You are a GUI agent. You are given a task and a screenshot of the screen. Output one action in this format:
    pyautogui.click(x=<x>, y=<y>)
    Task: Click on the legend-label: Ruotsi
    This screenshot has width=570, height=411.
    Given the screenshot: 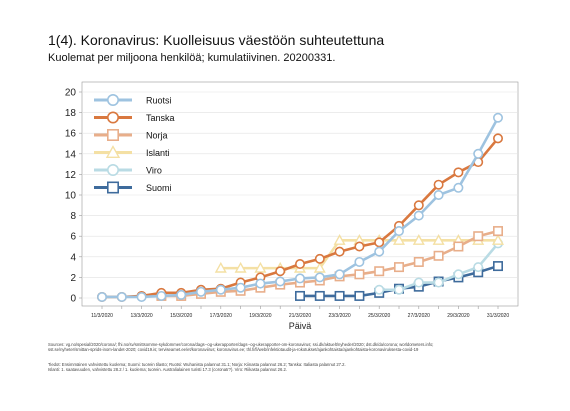 What is the action you would take?
    pyautogui.click(x=159, y=101)
    